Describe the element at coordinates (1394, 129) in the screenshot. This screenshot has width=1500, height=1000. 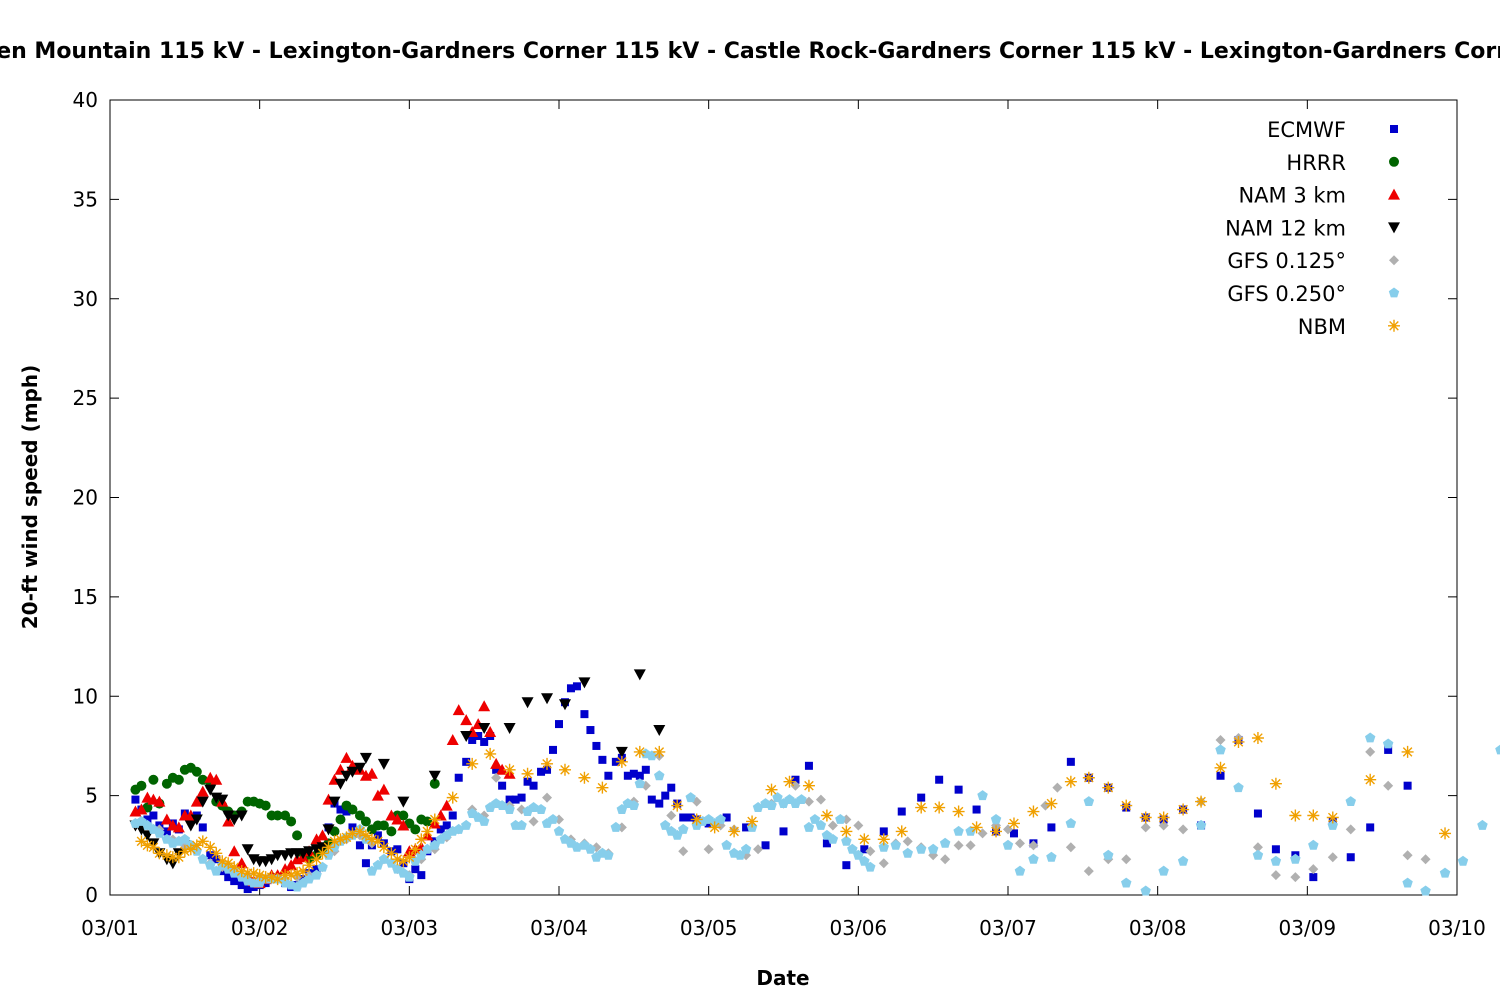
I see `legend-marker` at that location.